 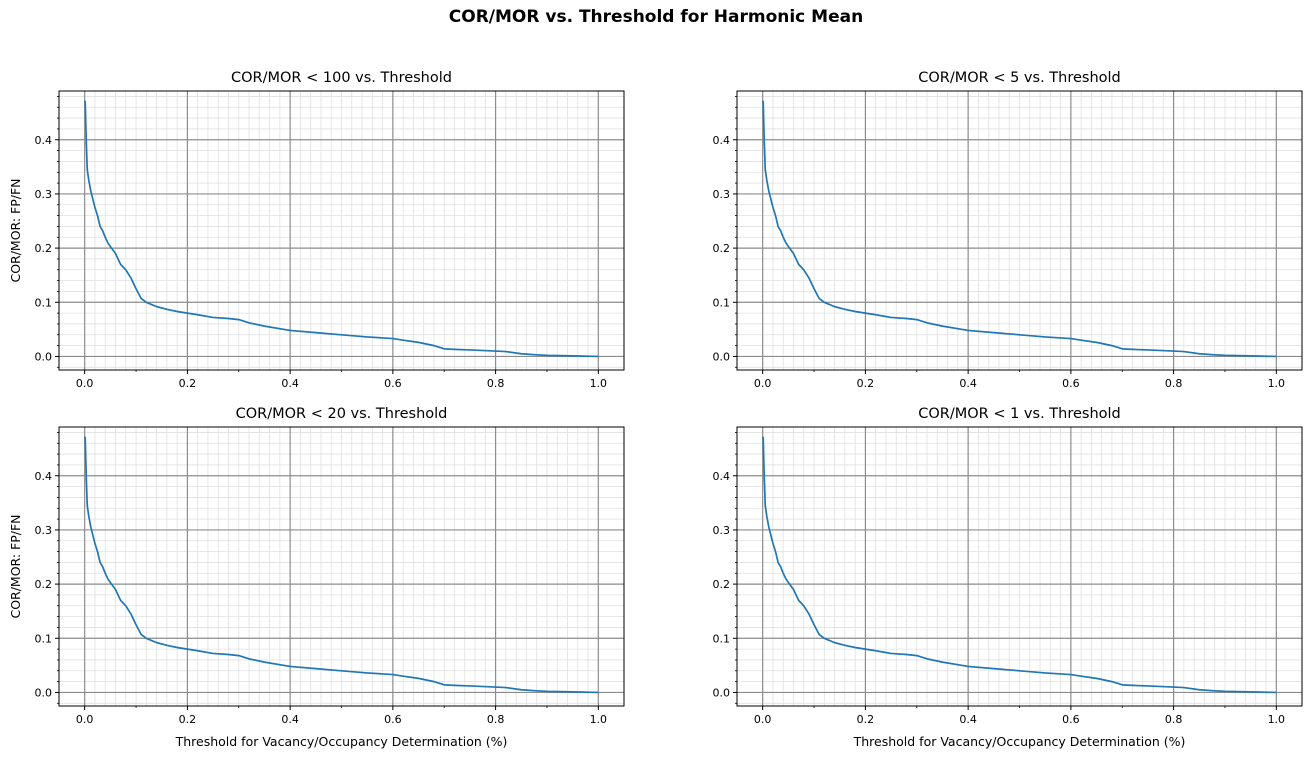 What do you see at coordinates (1019, 414) in the screenshot?
I see `subplot-title: COR/MOR < 1 vs. Threshold` at bounding box center [1019, 414].